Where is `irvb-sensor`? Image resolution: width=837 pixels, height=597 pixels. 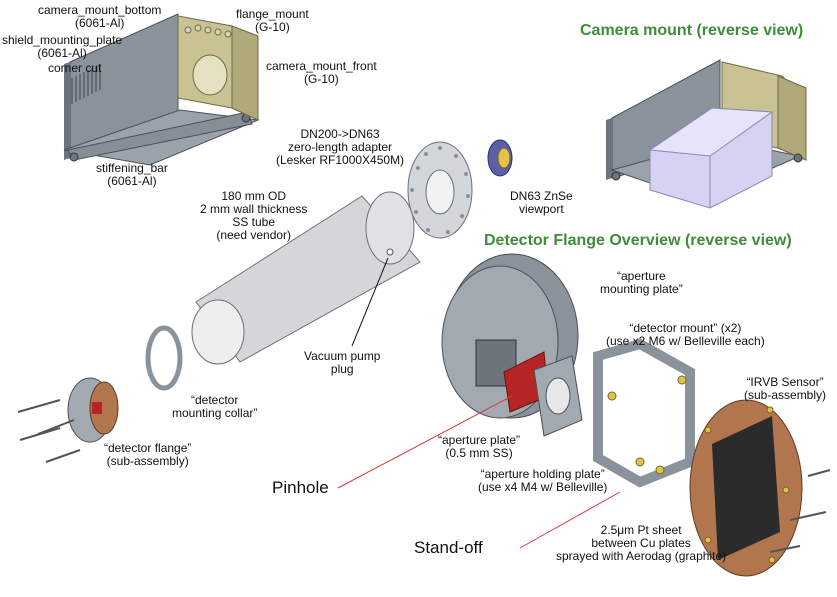 irvb-sensor is located at coordinates (760, 488).